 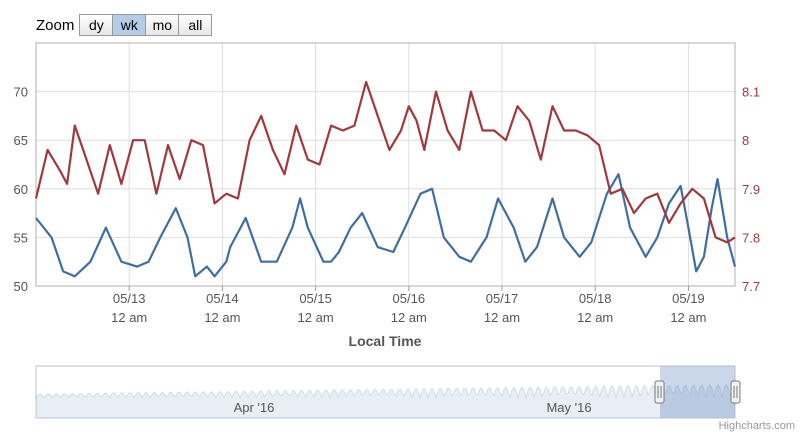 I want to click on navigator: Apr '16 May '16, so click(x=388, y=392).